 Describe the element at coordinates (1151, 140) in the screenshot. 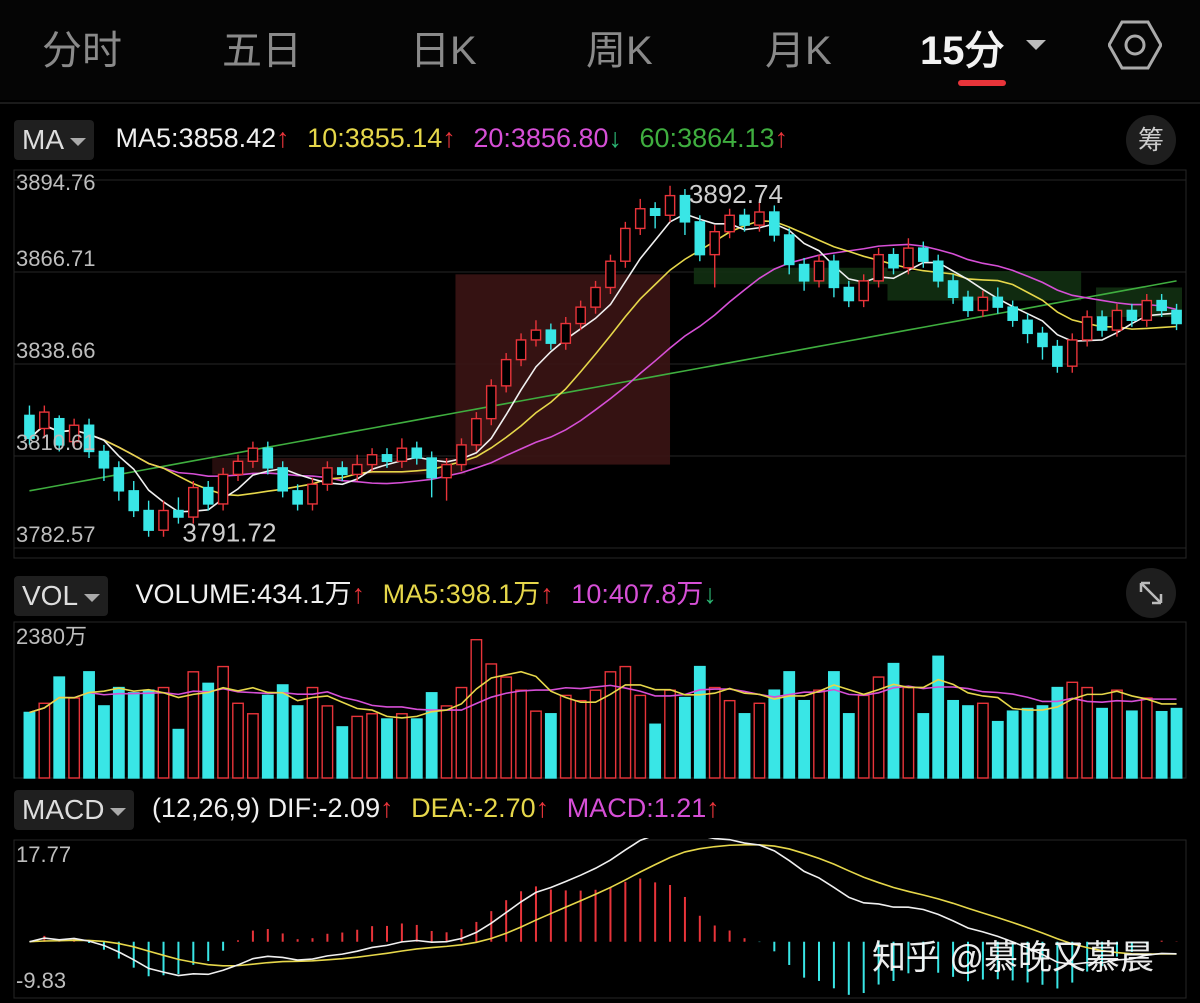

I see `chip-distribution-button: 筹` at that location.